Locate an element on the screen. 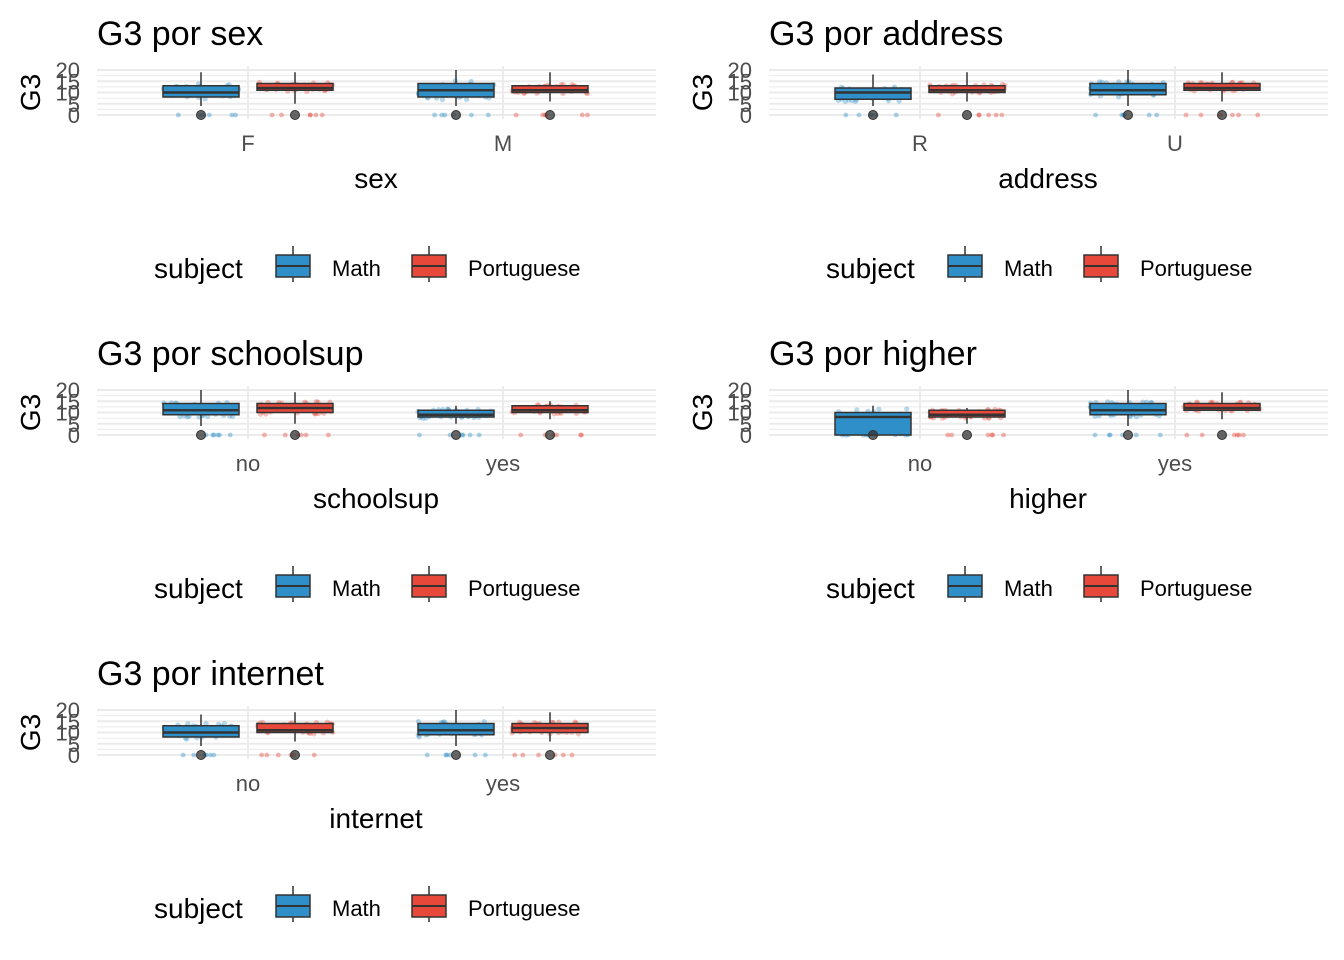  chart-title: G3 por schoolsup is located at coordinates (230, 354).